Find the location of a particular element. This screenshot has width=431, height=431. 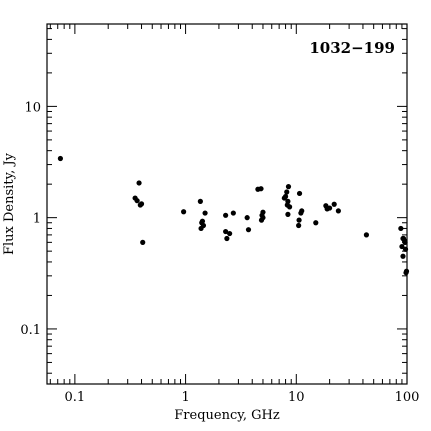

y-tick-label: 1 is located at coordinates (37, 219).